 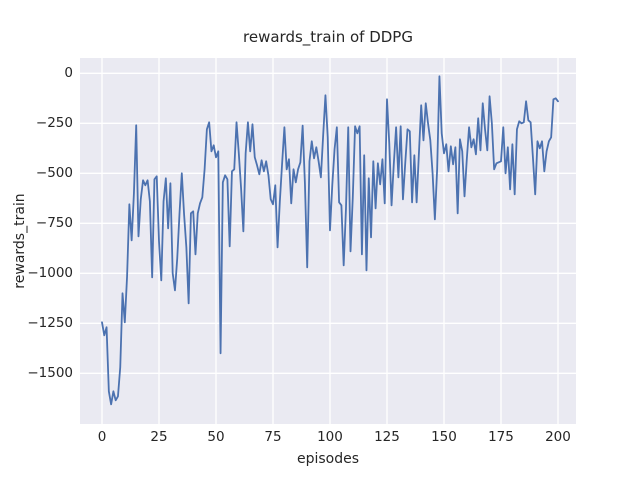 What do you see at coordinates (54, 172) in the screenshot?
I see `y-tick-label: −500` at bounding box center [54, 172].